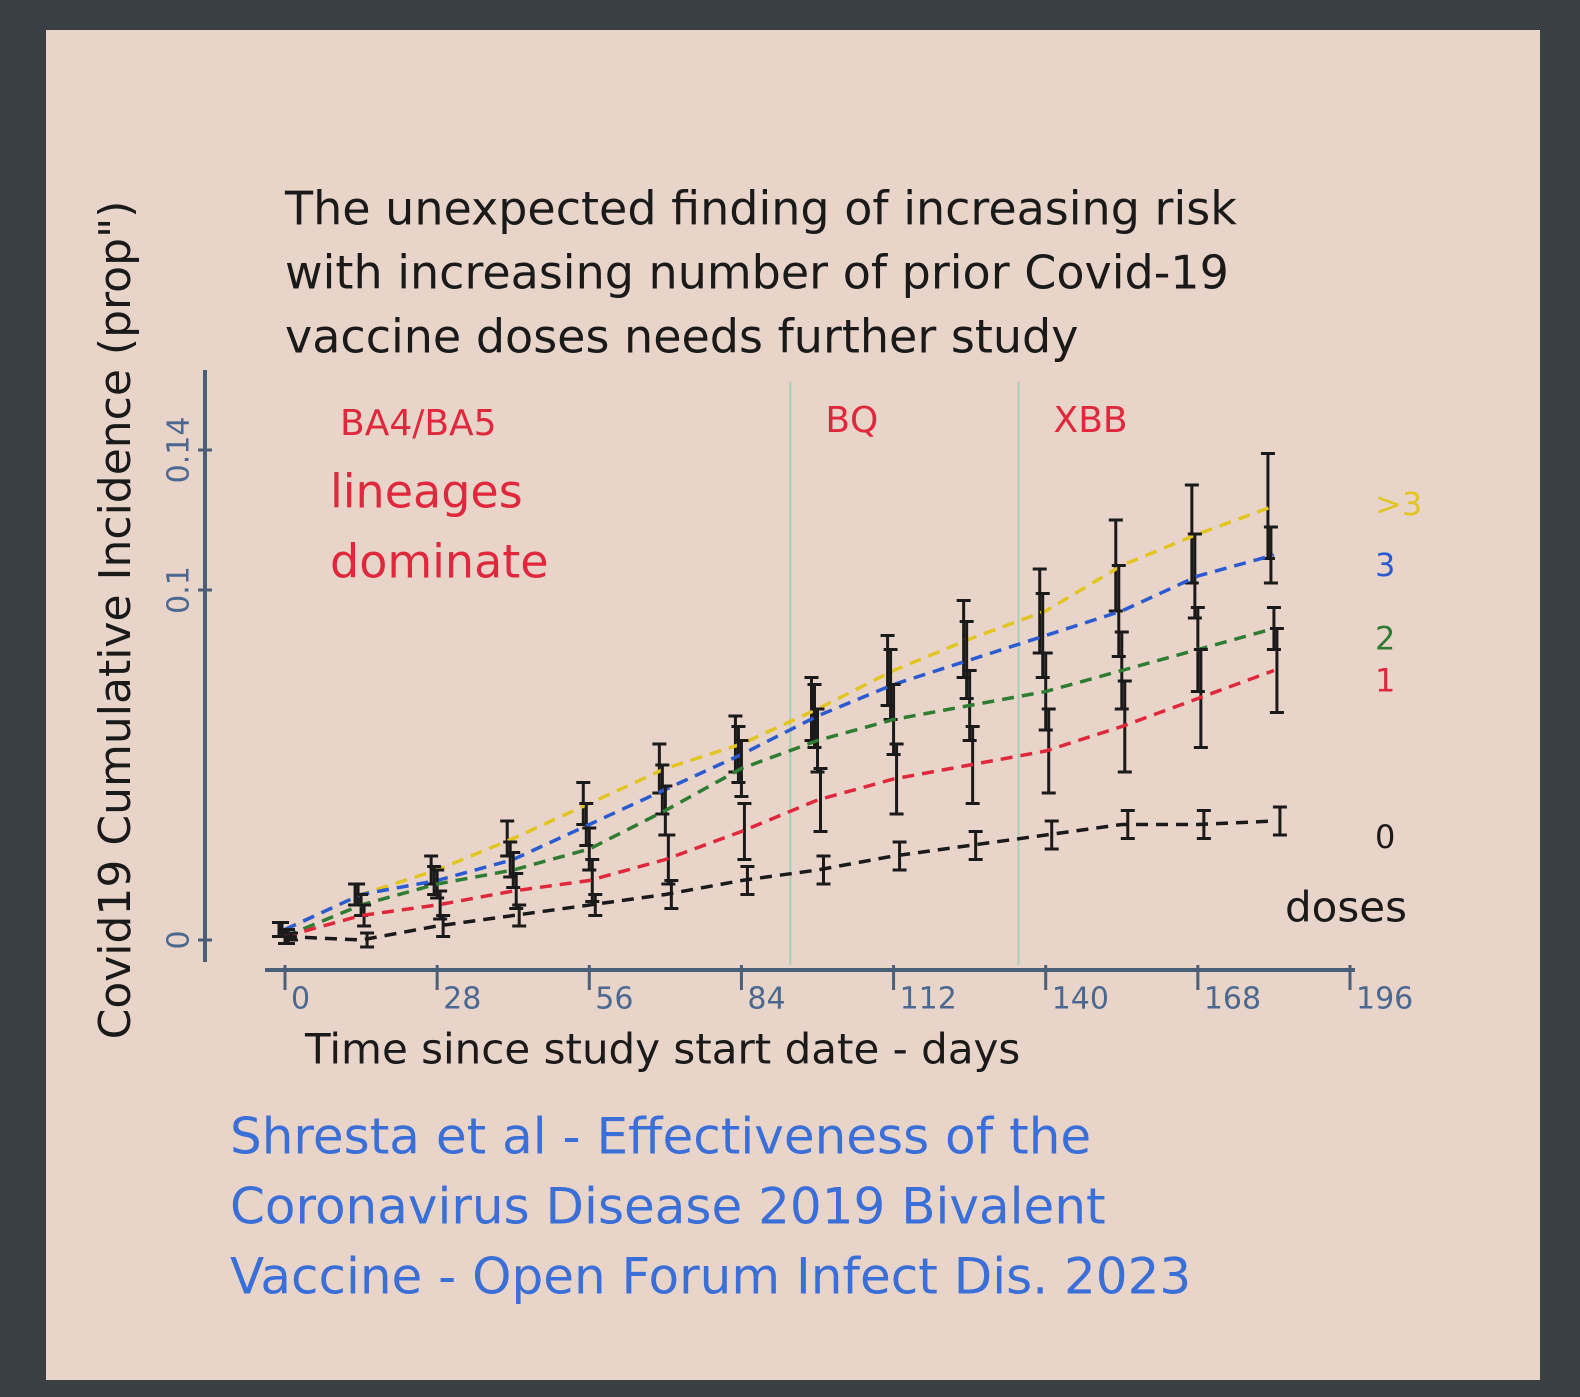 The image size is (1580, 1397). What do you see at coordinates (662, 1049) in the screenshot?
I see `x-axis-label: Time since study start date - days` at bounding box center [662, 1049].